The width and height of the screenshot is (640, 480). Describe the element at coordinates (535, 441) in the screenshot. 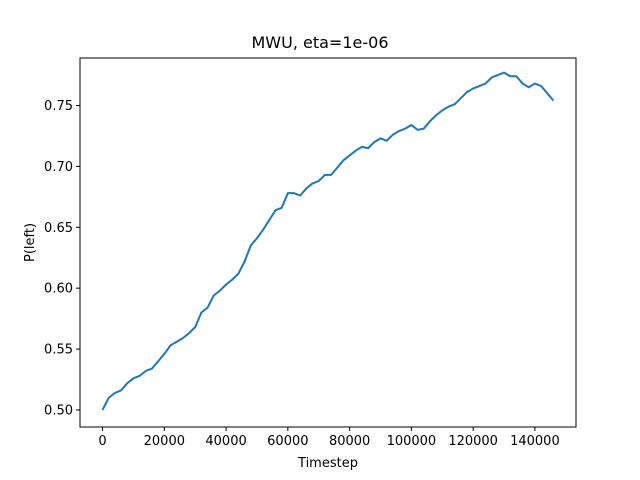

I see `x-tick-label: 140000` at that location.